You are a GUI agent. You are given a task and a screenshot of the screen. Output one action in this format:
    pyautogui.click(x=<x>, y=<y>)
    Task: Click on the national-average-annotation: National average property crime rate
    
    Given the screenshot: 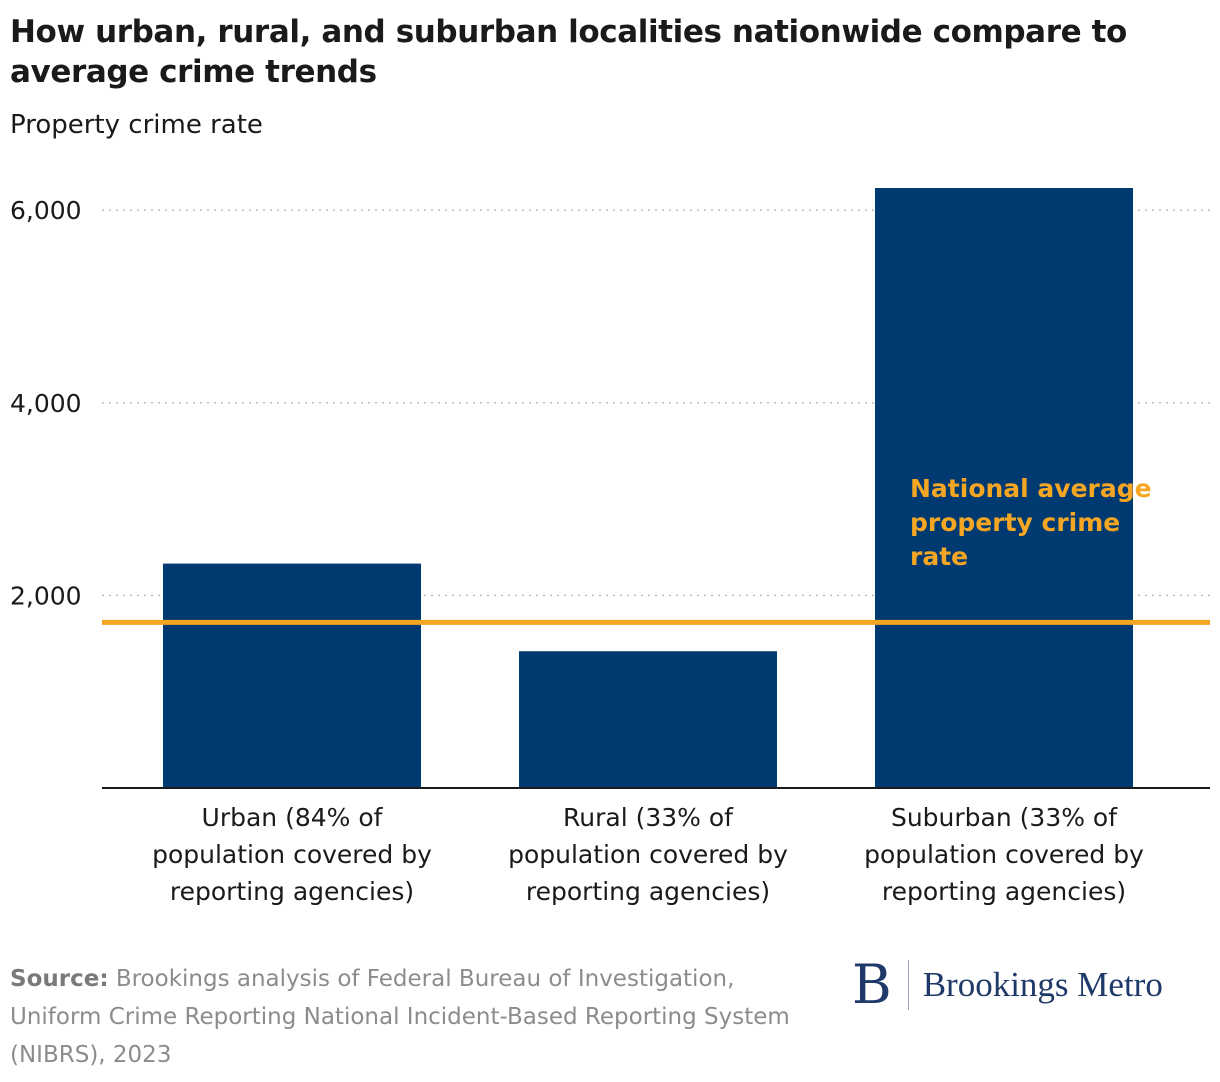 What is the action you would take?
    pyautogui.click(x=1031, y=522)
    